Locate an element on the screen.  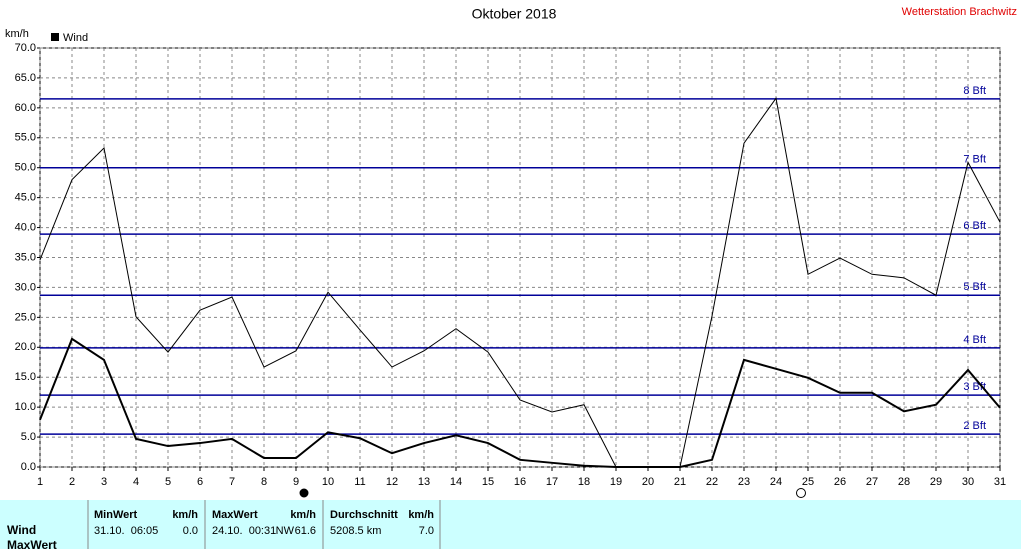
row-label: Wind is located at coordinates (21, 530).